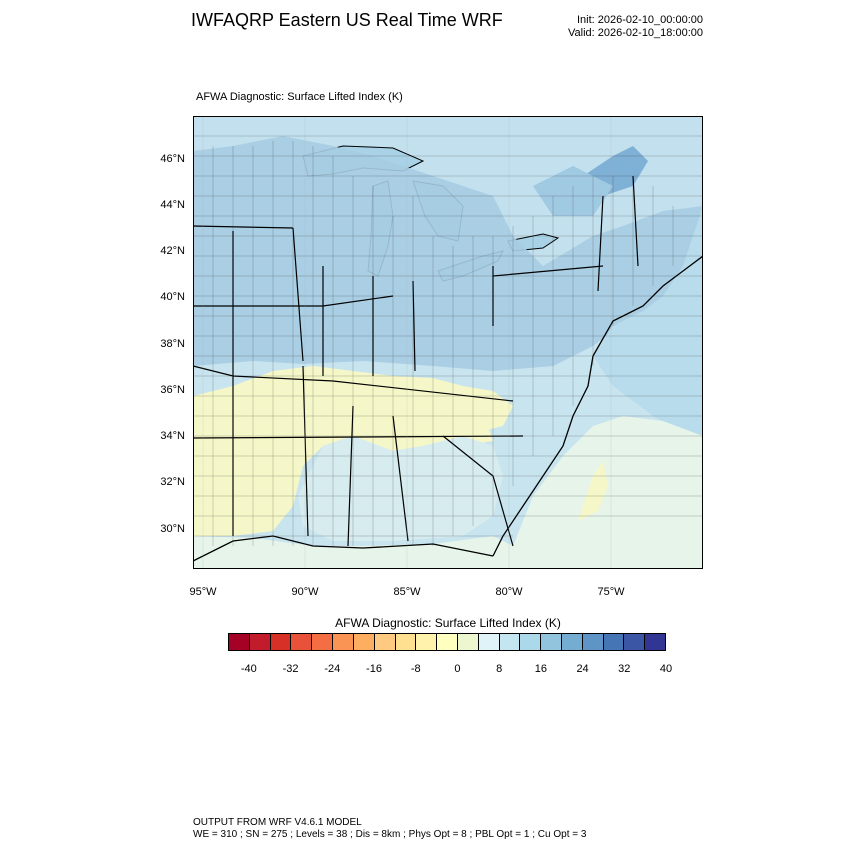 This screenshot has height=850, width=850. I want to click on colorbar-tick-label: 40, so click(666, 669).